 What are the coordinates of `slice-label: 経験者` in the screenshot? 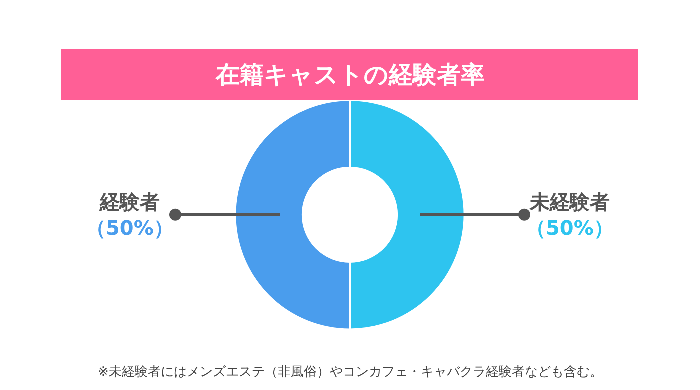 It's located at (129, 202).